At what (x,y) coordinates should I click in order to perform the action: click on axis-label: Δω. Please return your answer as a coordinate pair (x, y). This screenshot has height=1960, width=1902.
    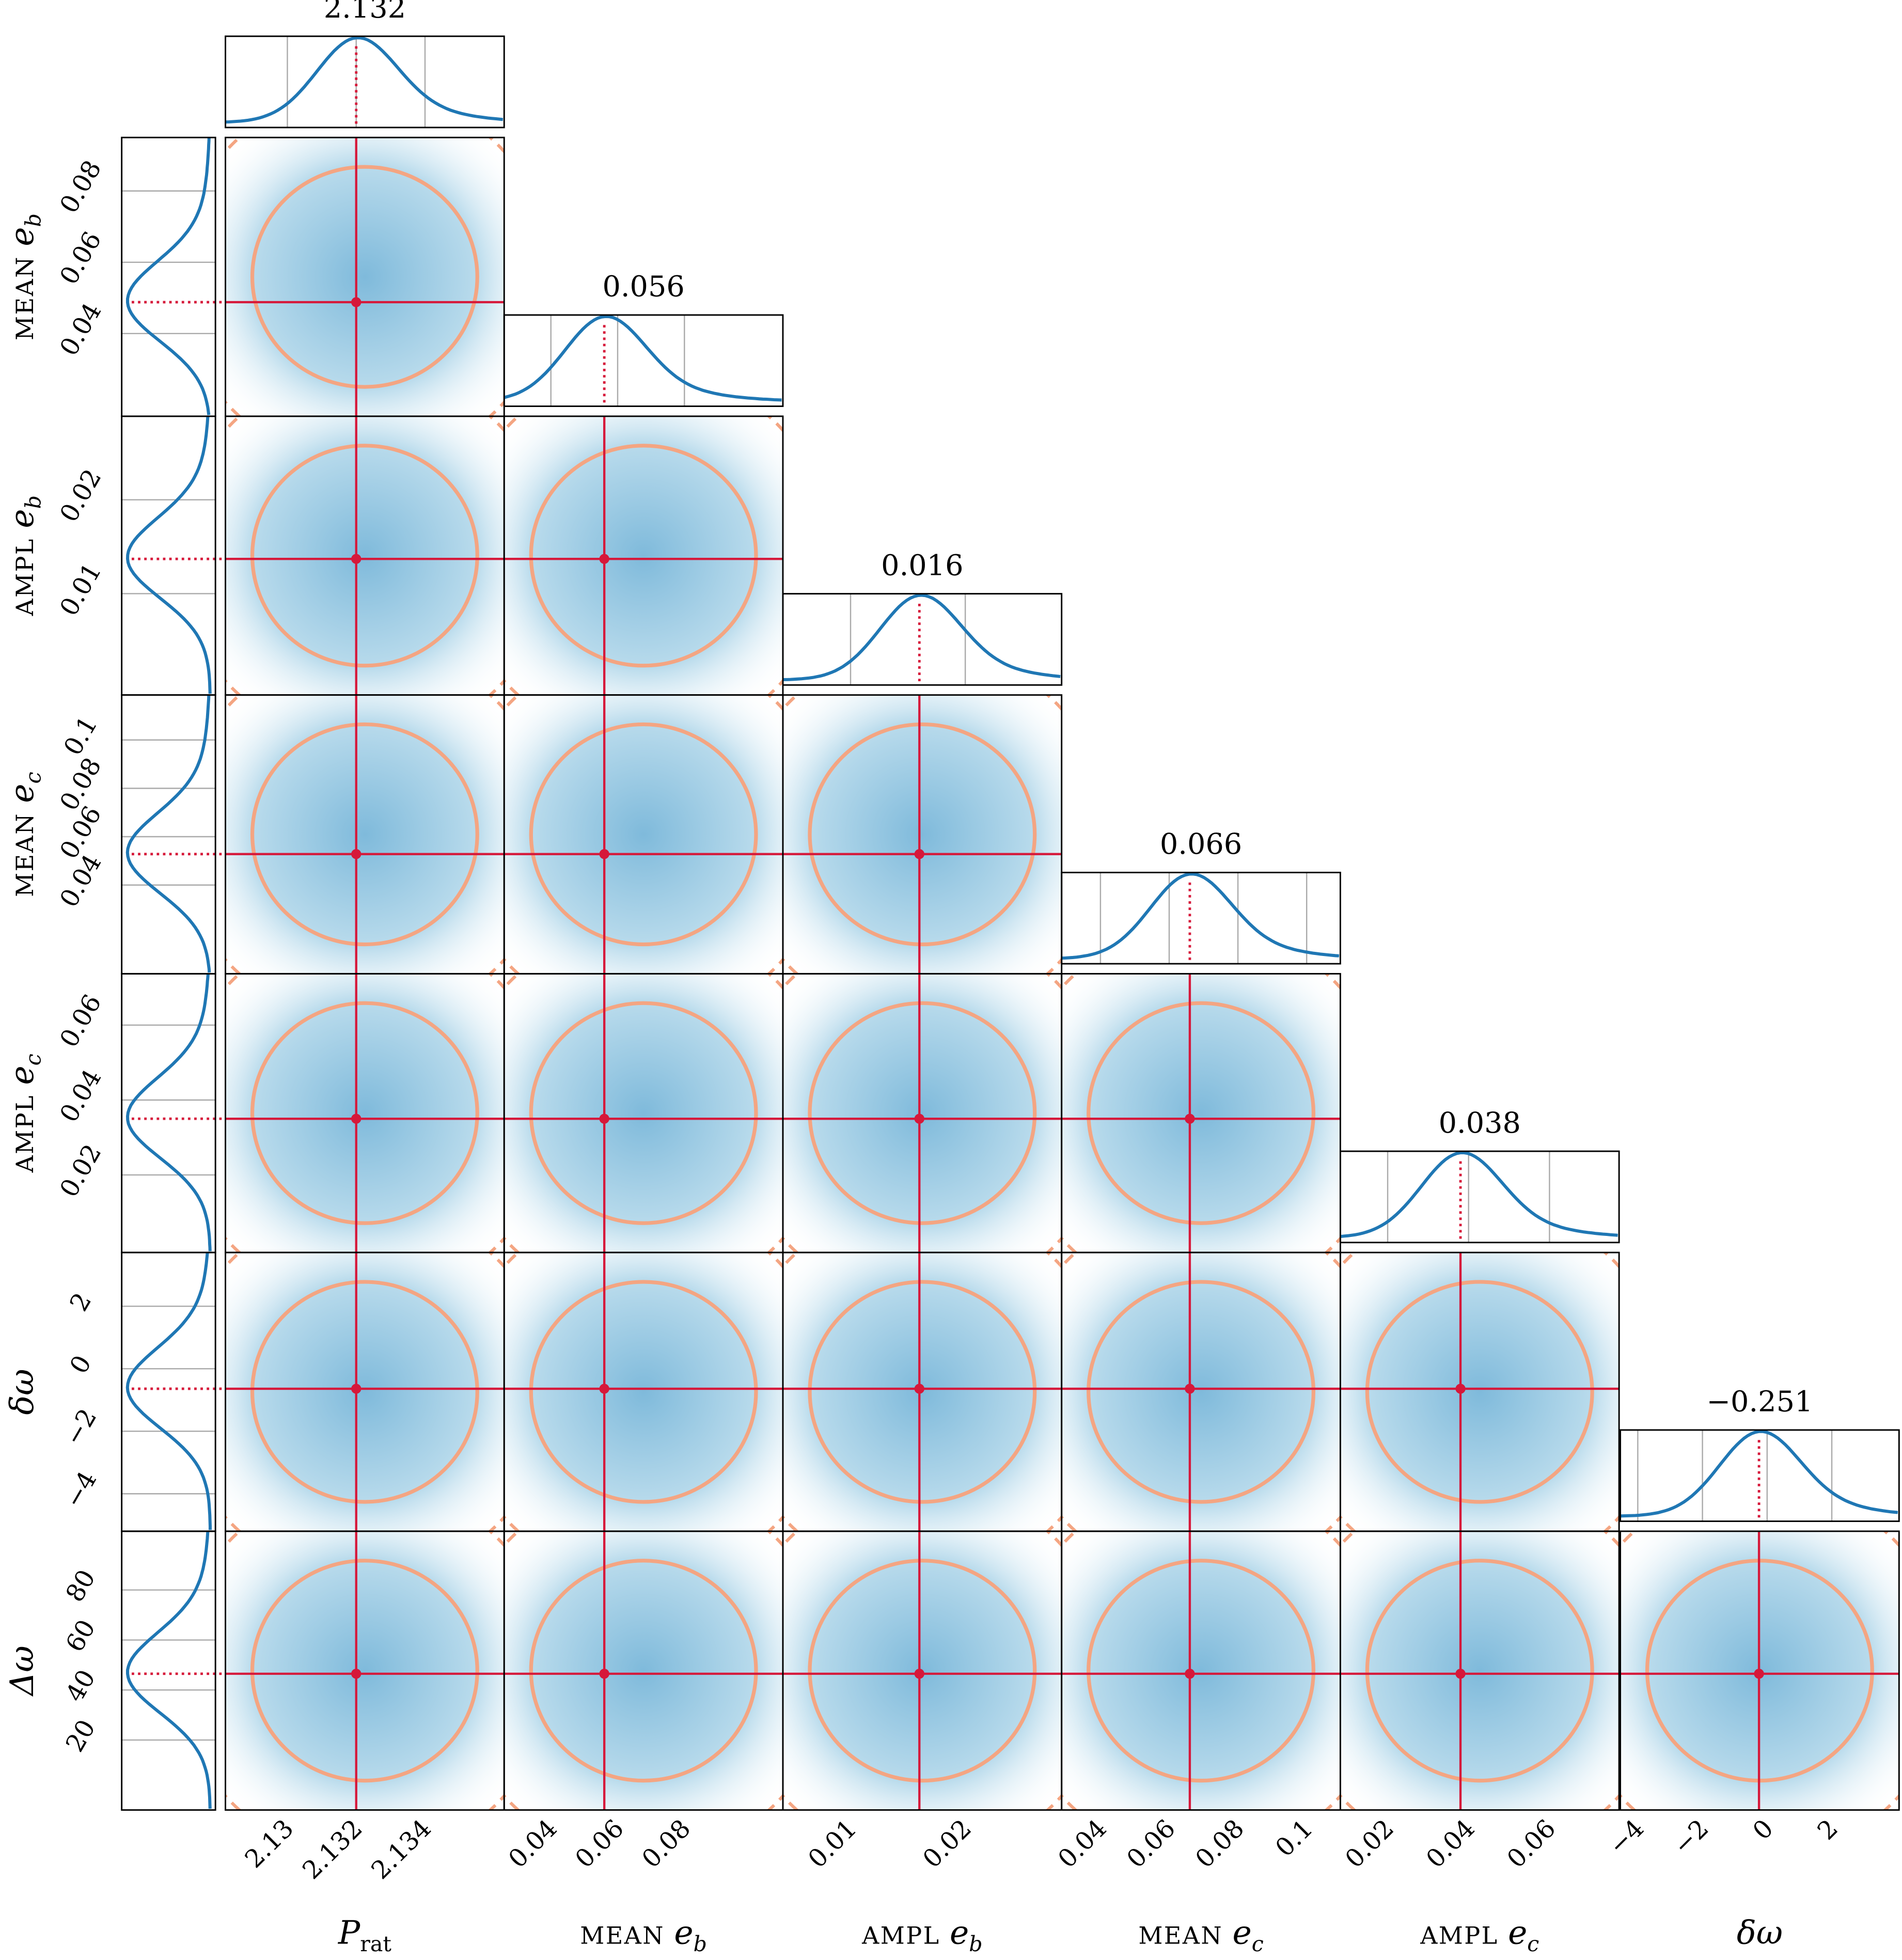
    Looking at the image, I should click on (22, 1671).